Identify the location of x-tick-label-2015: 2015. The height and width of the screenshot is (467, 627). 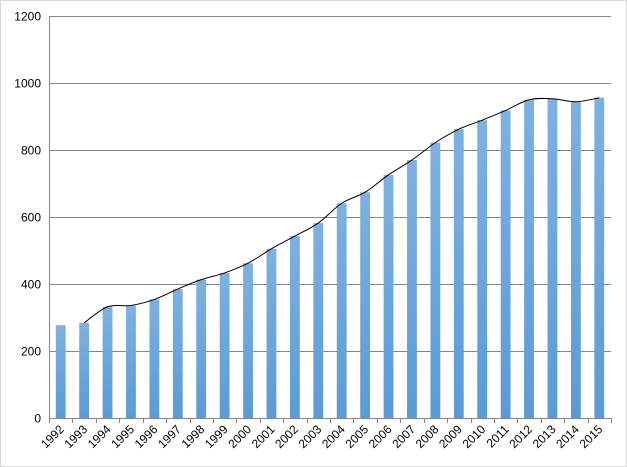
(591, 436).